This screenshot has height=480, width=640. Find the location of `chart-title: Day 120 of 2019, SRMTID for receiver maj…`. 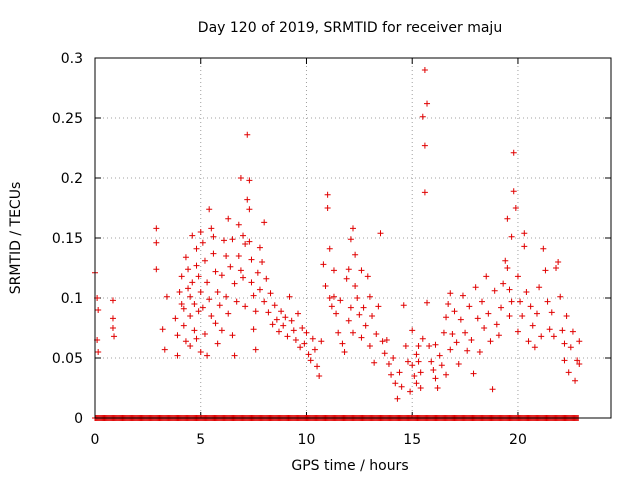

chart-title: Day 120 of 2019, SRMTID for receiver maj… is located at coordinates (350, 28).